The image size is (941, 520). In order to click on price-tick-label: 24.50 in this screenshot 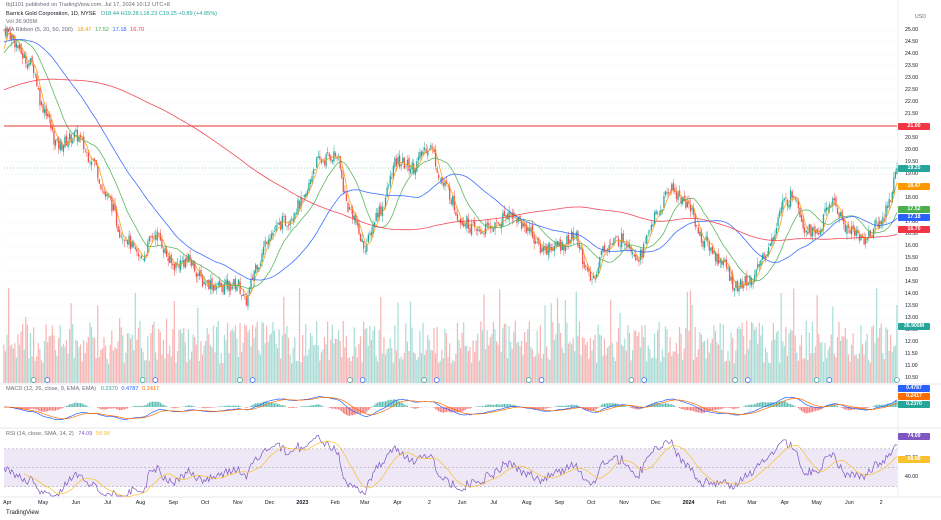, I will do `click(911, 42)`.